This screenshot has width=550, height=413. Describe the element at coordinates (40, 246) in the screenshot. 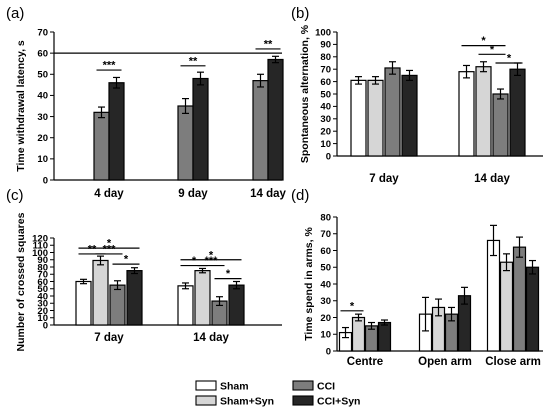

I see `y-tick-label: 110` at that location.